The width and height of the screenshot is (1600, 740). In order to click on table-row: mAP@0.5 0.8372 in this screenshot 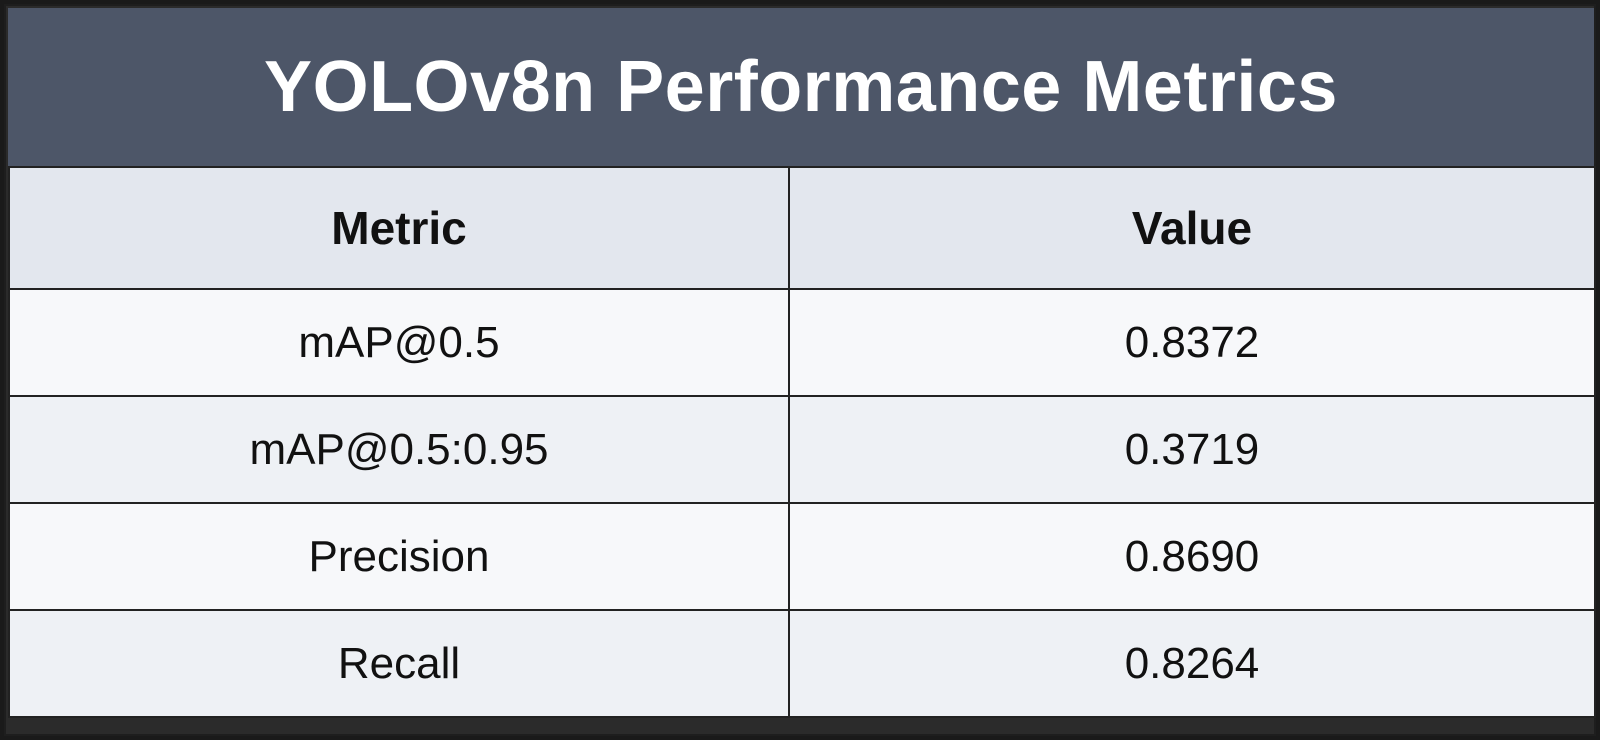, I will do `click(802, 342)`.